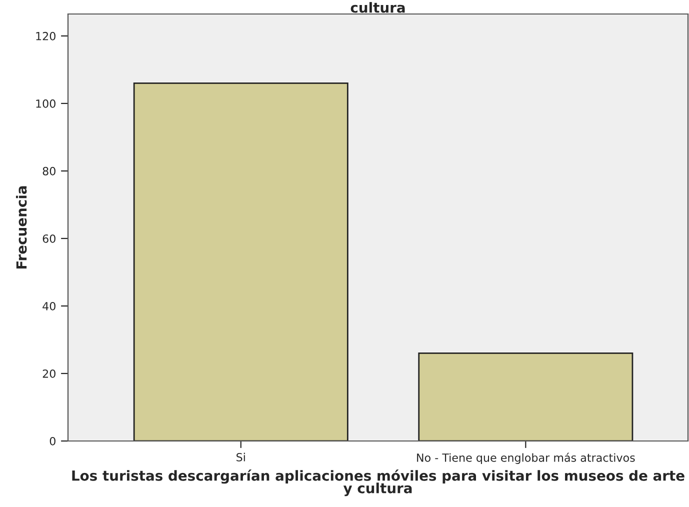 Image resolution: width=689 pixels, height=507 pixels. Describe the element at coordinates (526, 458) in the screenshot. I see `x-tick-label: No - Tiene que englobar más atractivos` at that location.